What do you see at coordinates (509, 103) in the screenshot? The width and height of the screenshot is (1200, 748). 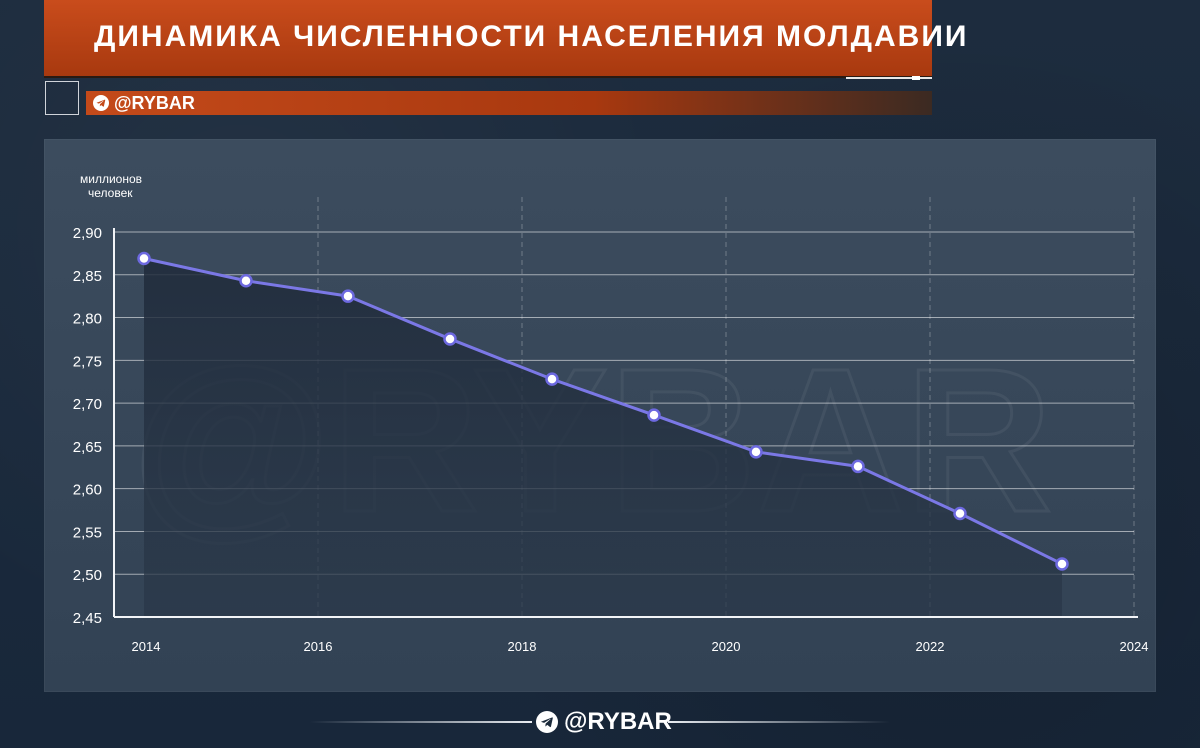 I see `brand-strip: @RYBAR` at bounding box center [509, 103].